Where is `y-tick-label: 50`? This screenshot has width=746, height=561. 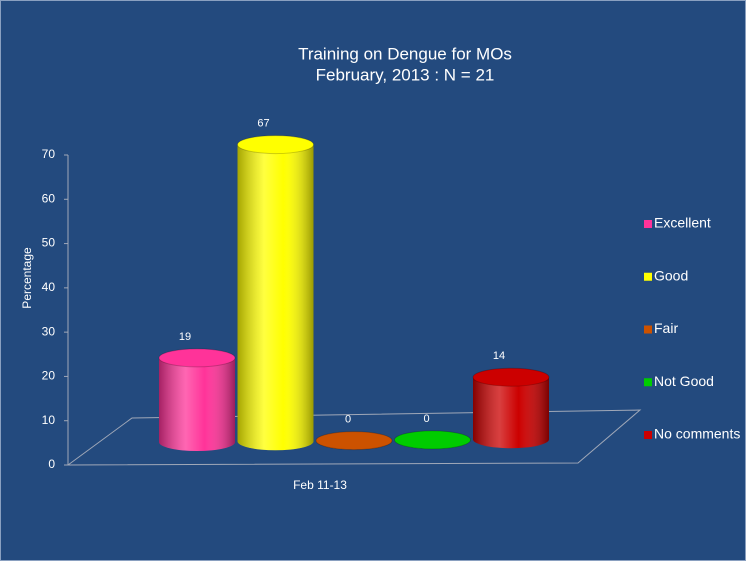
y-tick-label: 50 is located at coordinates (49, 243).